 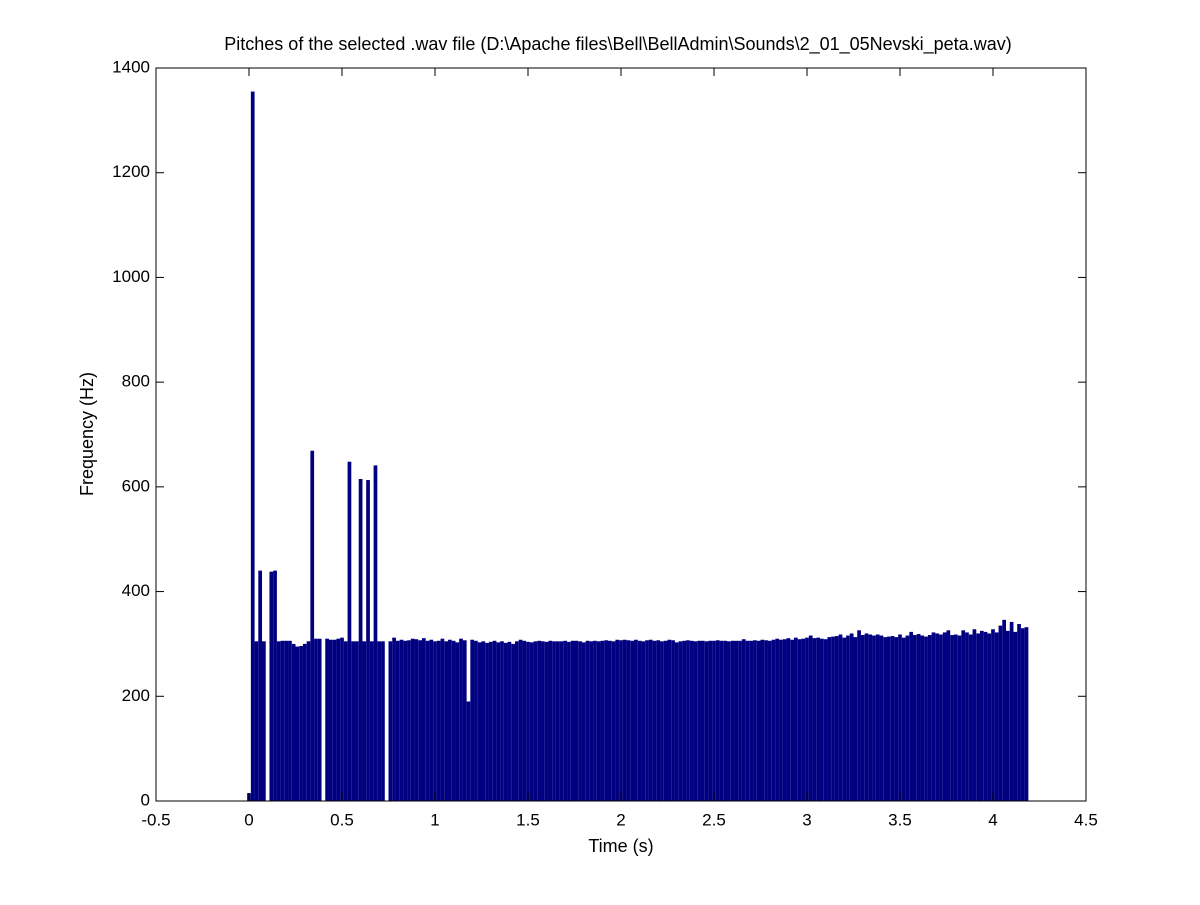 I want to click on y-tick-label: 800, so click(x=136, y=381).